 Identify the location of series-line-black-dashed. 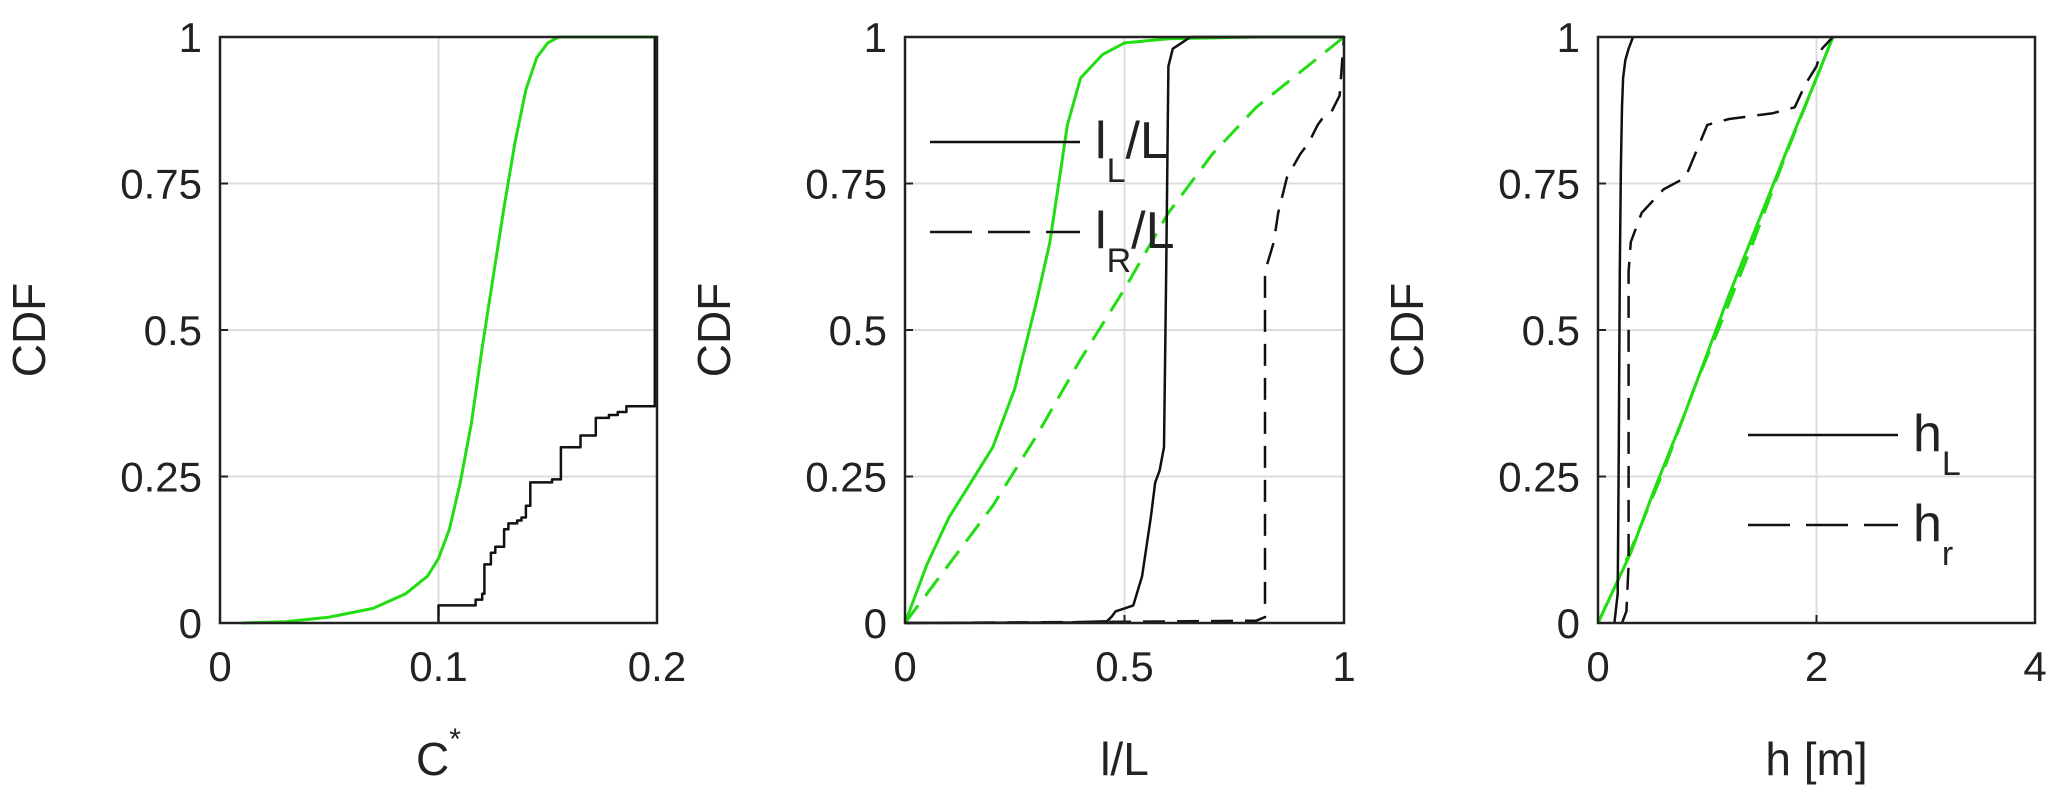
(1727, 330).